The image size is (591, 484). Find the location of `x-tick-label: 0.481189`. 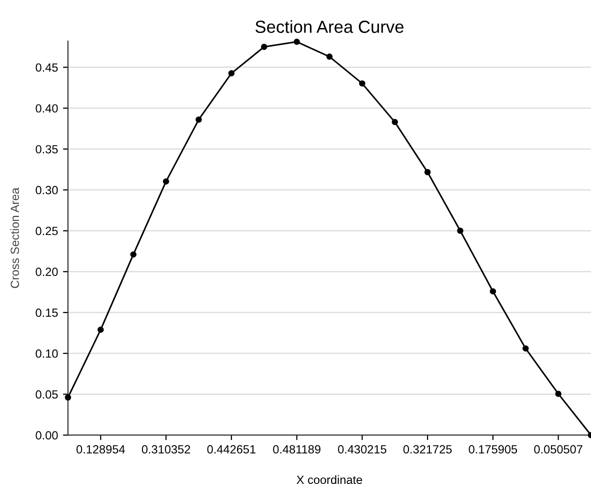

x-tick-label: 0.481189 is located at coordinates (296, 449).